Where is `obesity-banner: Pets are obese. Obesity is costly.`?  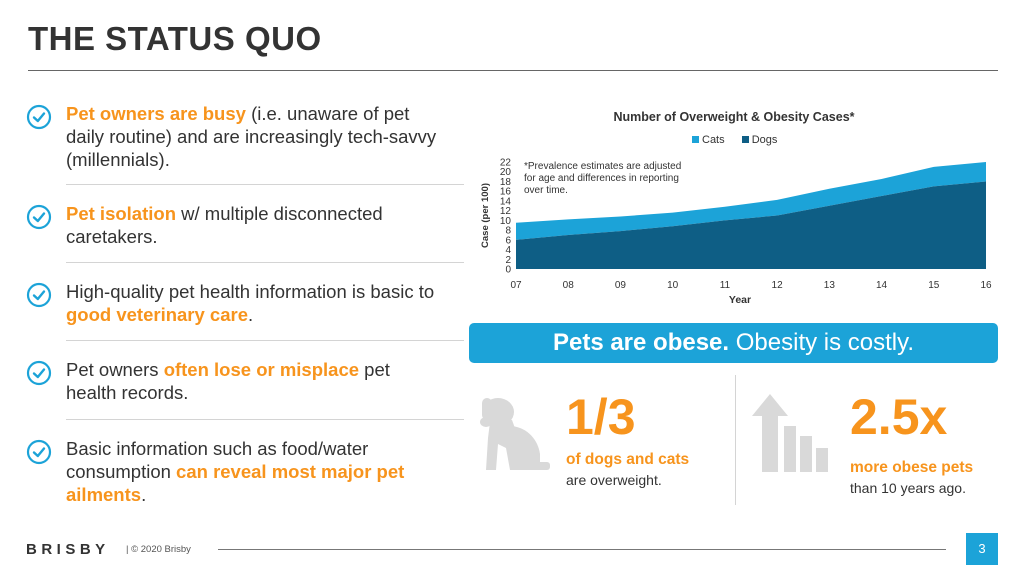 obesity-banner: Pets are obese. Obesity is costly. is located at coordinates (733, 343).